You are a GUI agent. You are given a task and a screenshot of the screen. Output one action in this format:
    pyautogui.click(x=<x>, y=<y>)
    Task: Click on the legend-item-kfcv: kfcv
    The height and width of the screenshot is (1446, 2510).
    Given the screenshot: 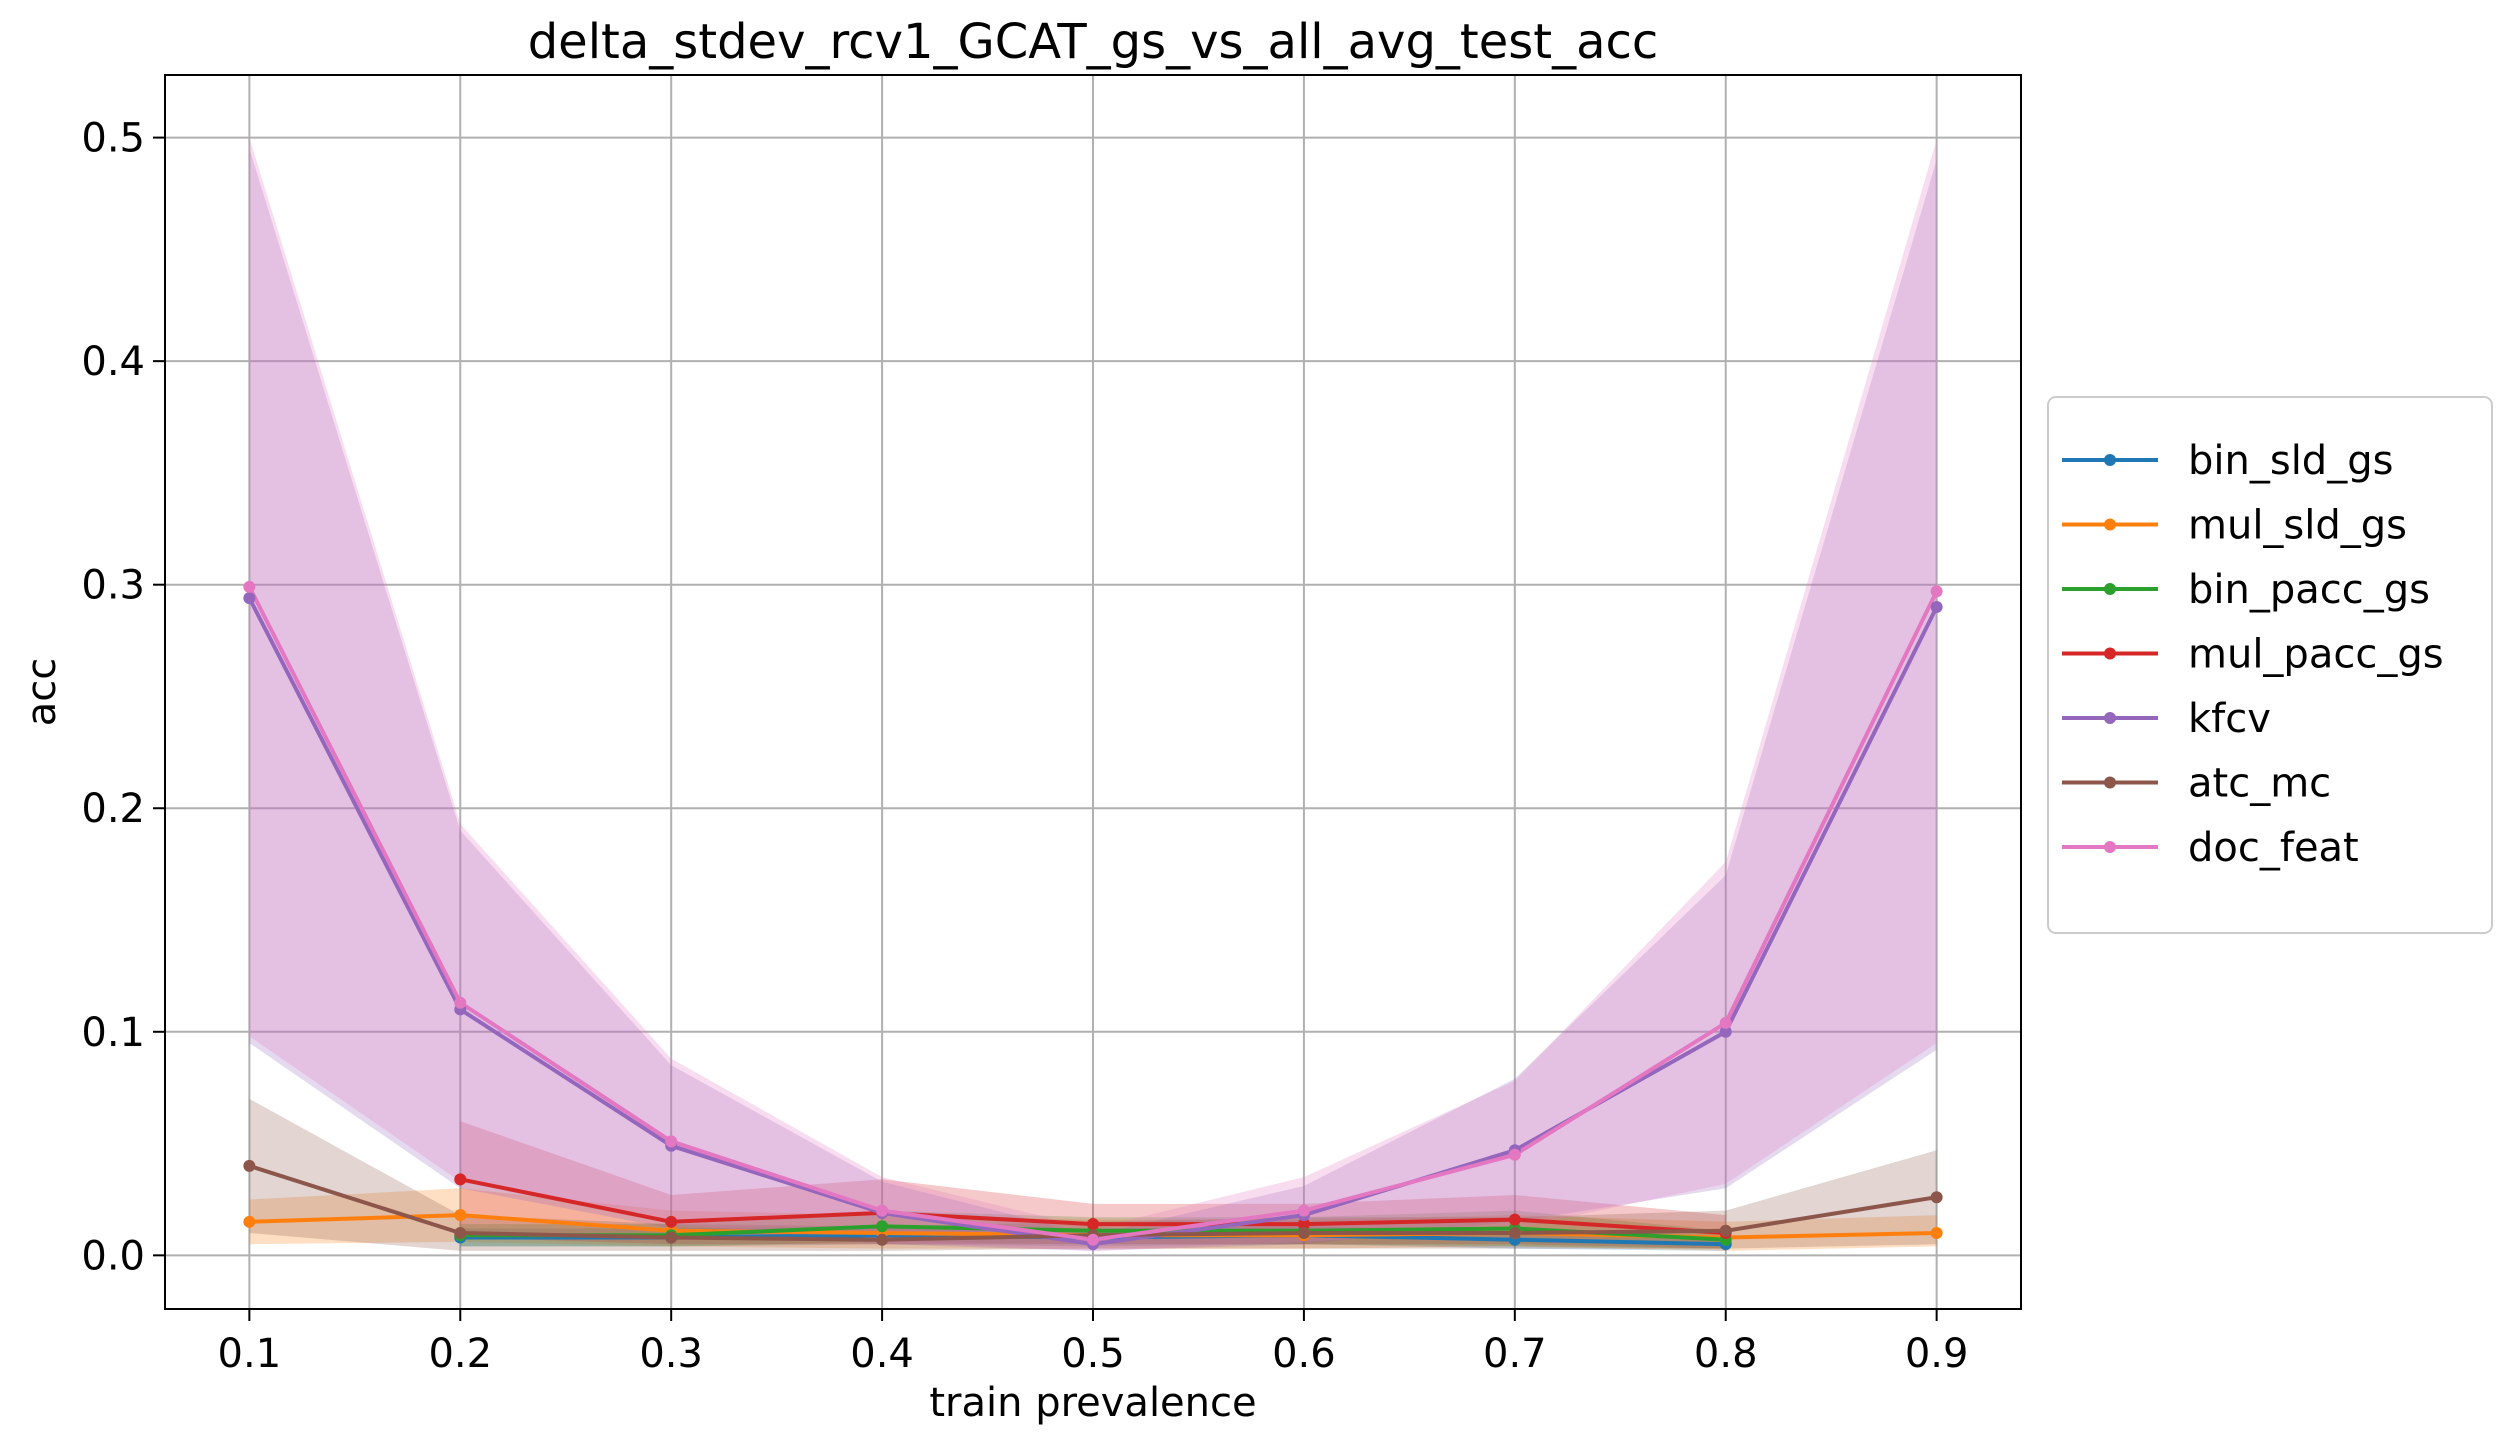 What is the action you would take?
    pyautogui.click(x=2166, y=719)
    